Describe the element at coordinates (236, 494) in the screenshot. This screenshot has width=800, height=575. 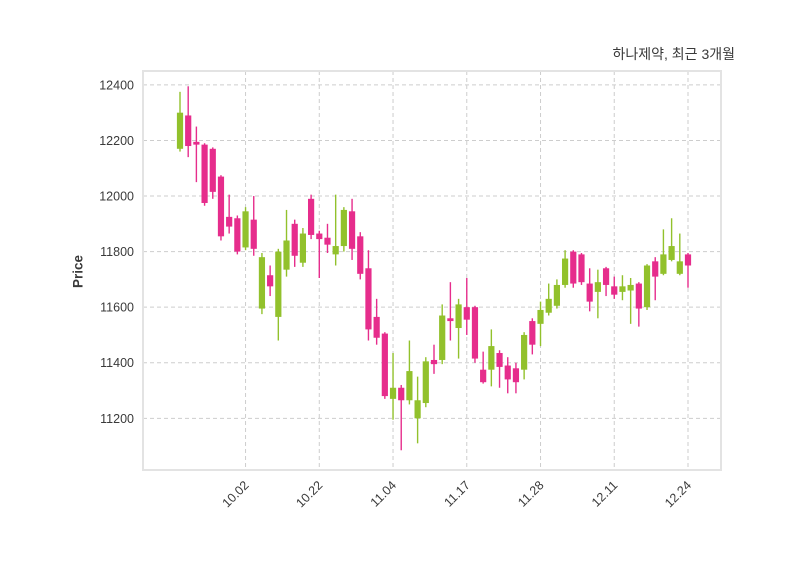
I see `x-tick-label: 10.02` at that location.